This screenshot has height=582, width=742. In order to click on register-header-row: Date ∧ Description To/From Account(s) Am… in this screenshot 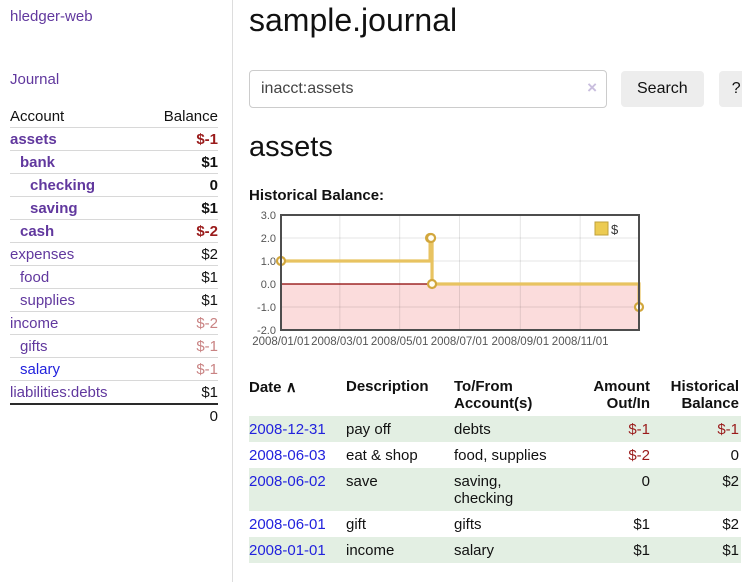, I will do `click(495, 395)`.